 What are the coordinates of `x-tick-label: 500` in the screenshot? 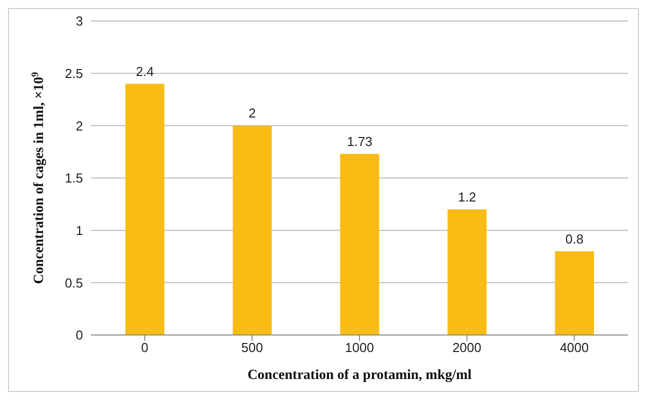 It's located at (252, 348).